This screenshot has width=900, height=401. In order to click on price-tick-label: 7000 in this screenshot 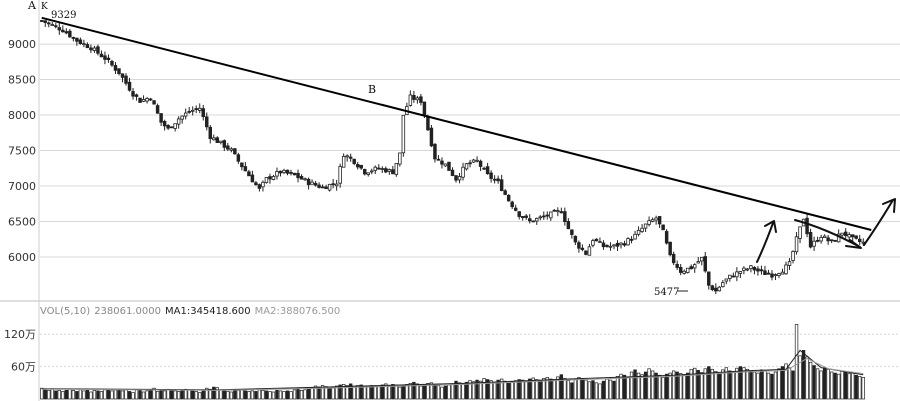, I will do `click(22, 186)`.